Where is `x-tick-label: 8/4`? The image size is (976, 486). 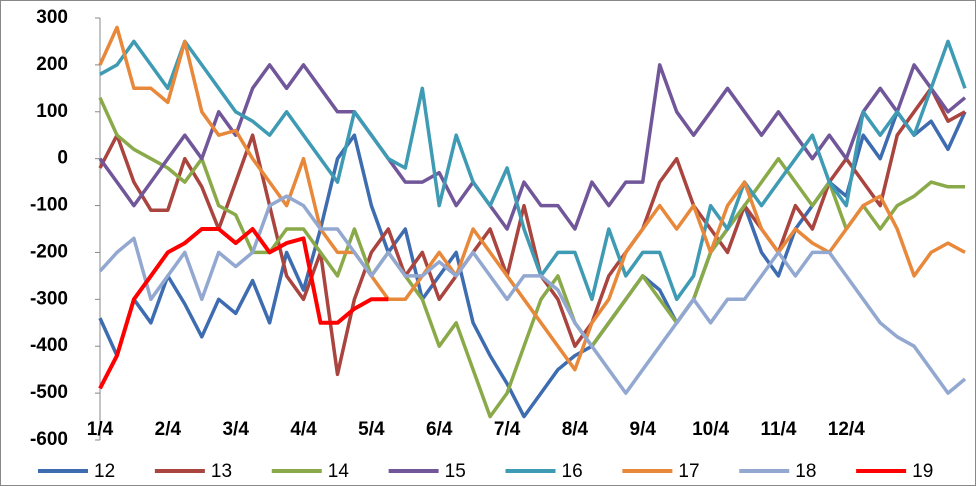
x-tick-label: 8/4 is located at coordinates (575, 429).